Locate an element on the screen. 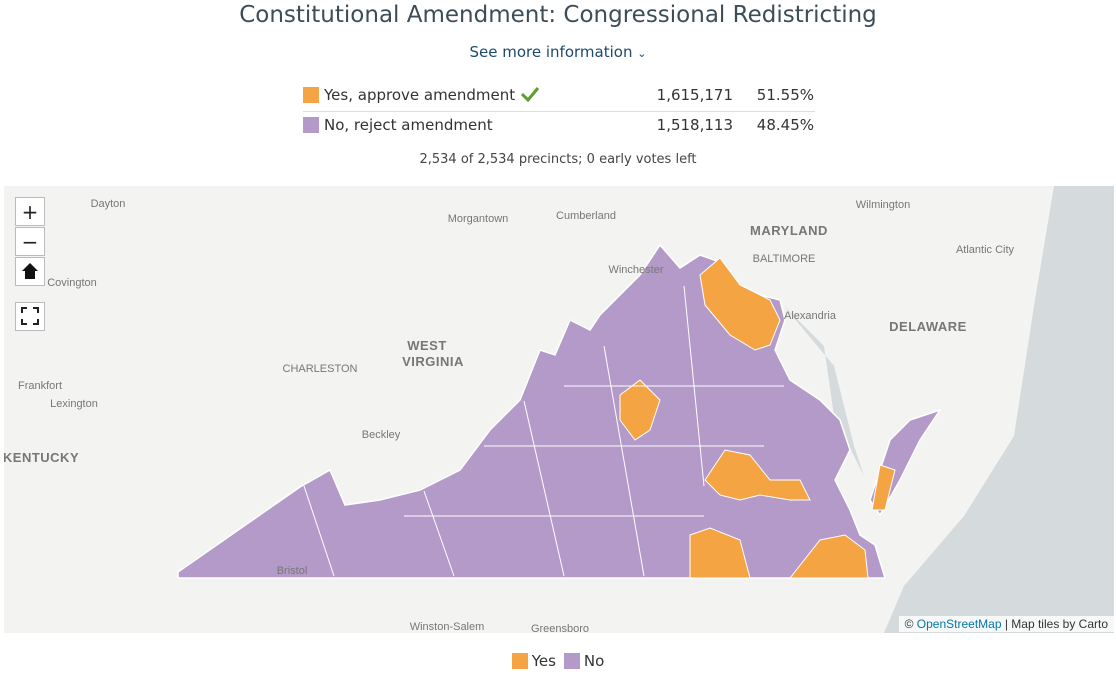 The width and height of the screenshot is (1116, 677). place-label: Bristol is located at coordinates (292, 571).